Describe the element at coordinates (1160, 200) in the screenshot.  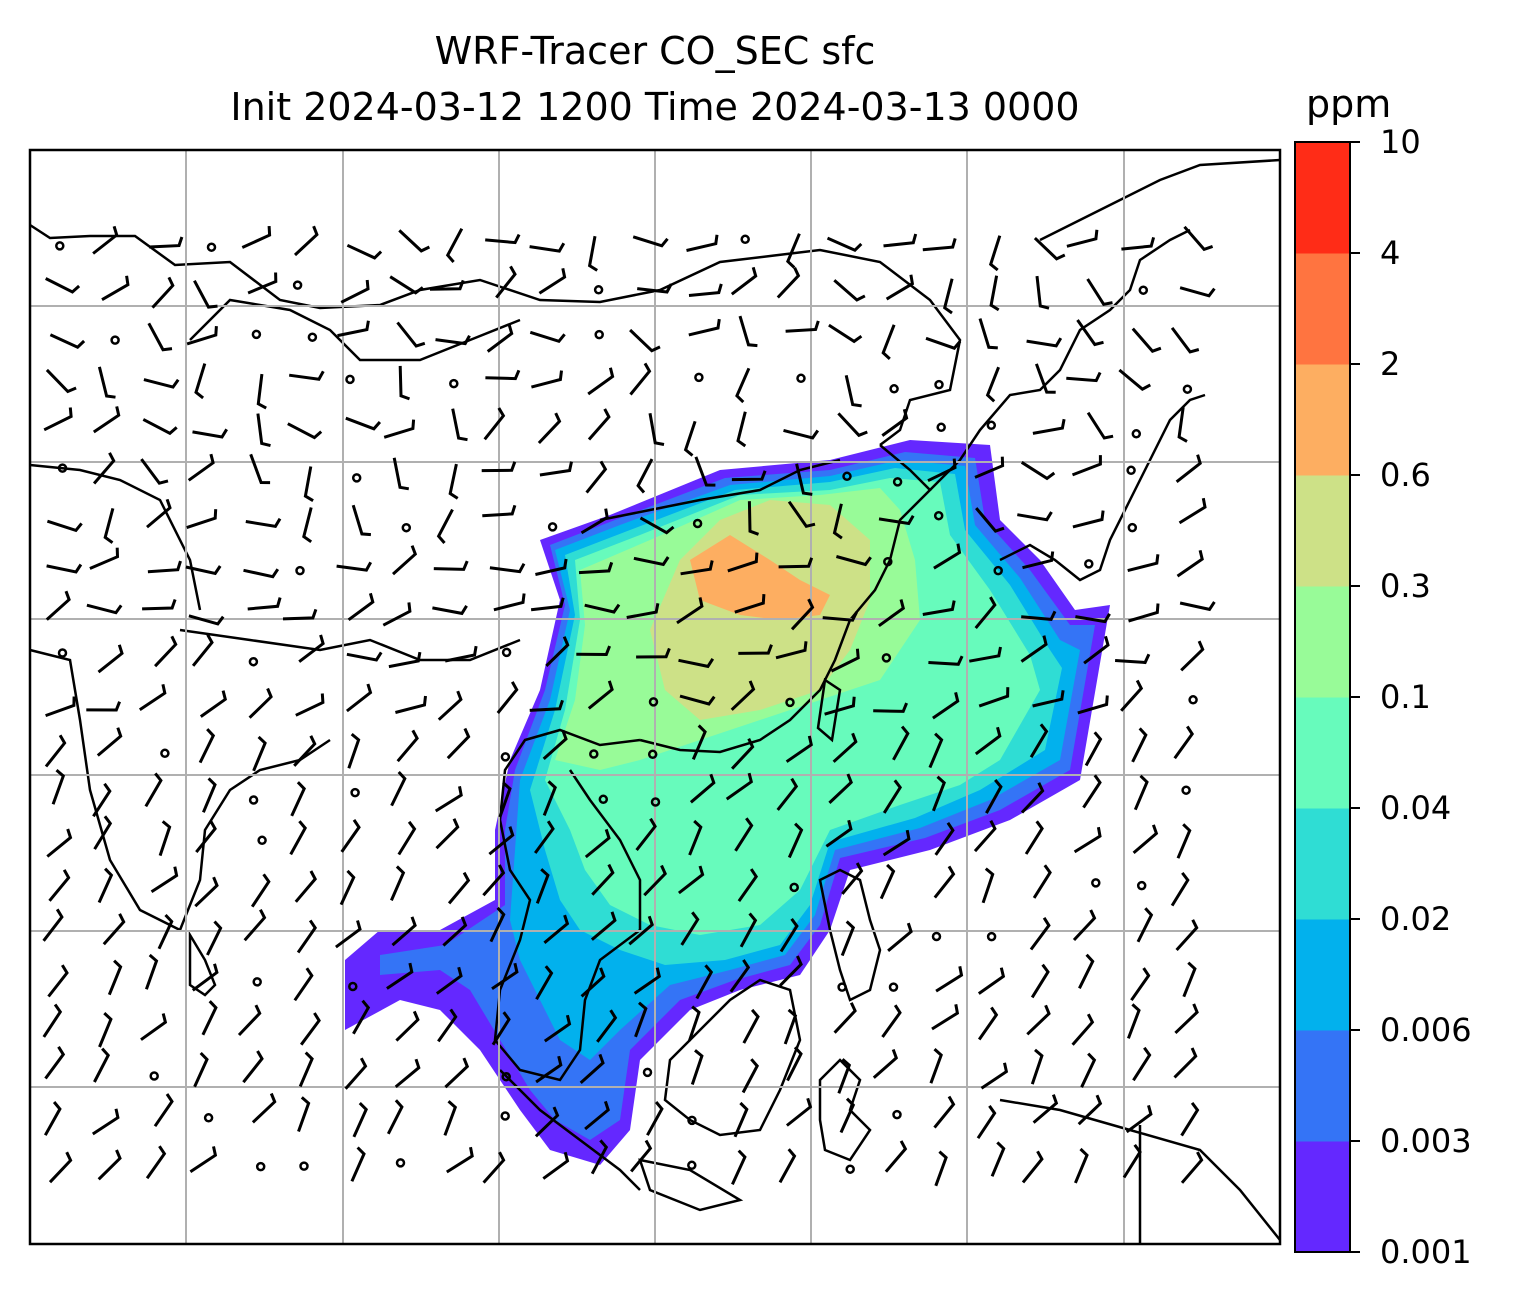
I see `coastline-russia-east` at that location.